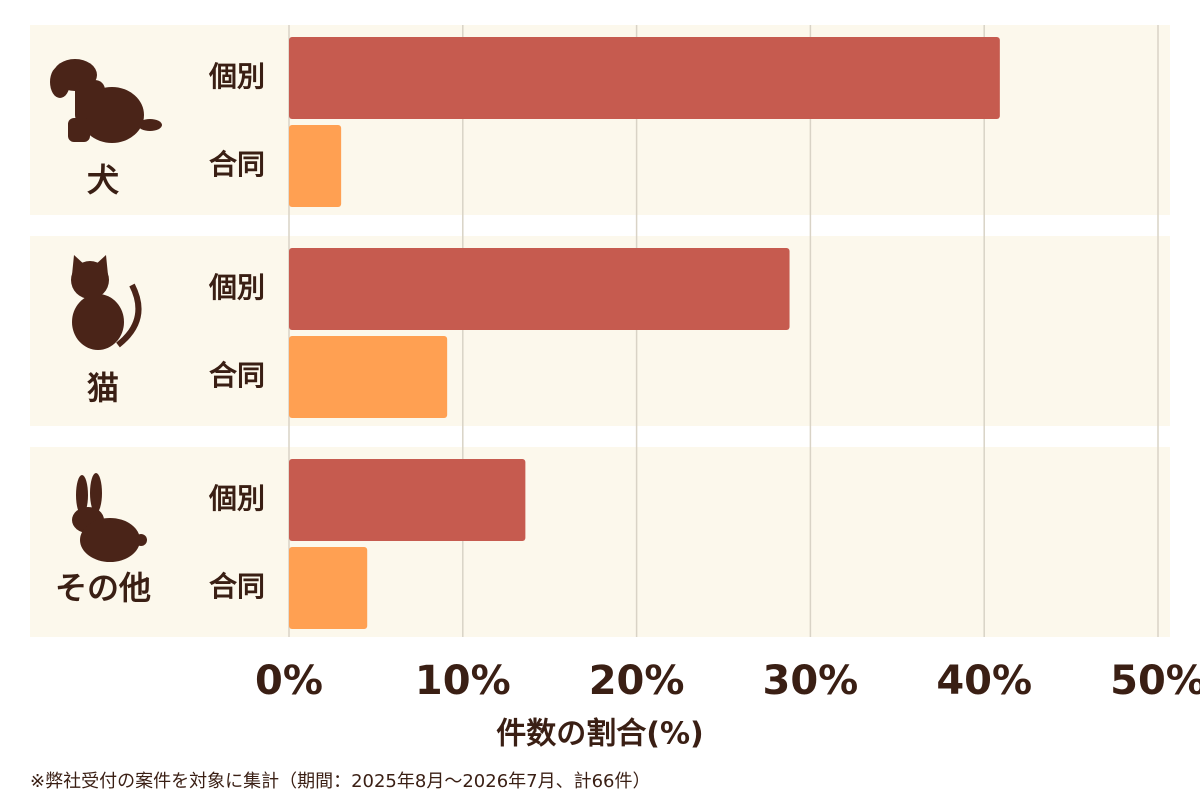 This screenshot has width=1200, height=800. What do you see at coordinates (103, 388) in the screenshot?
I see `group-label: 猫` at bounding box center [103, 388].